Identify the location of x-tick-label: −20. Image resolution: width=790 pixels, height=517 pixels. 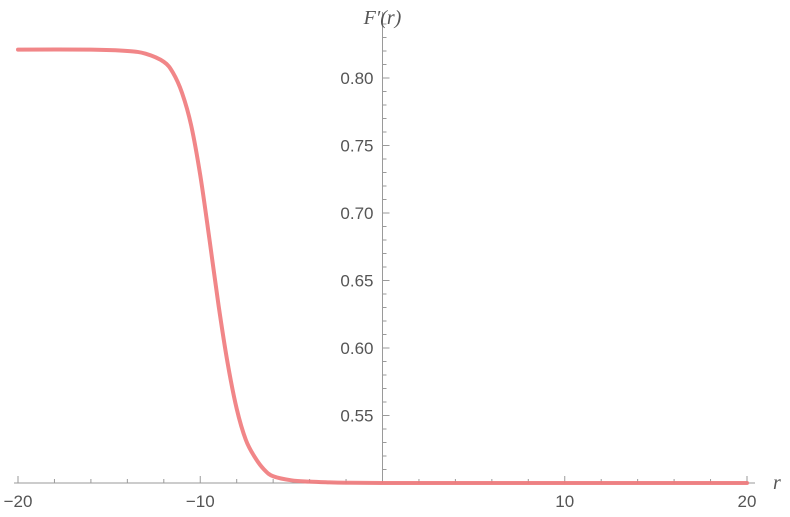
(18, 501).